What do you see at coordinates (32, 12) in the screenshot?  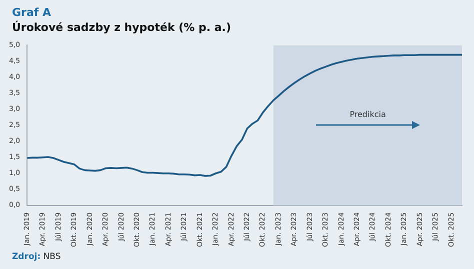 I see `chart-title: Graf A` at bounding box center [32, 12].